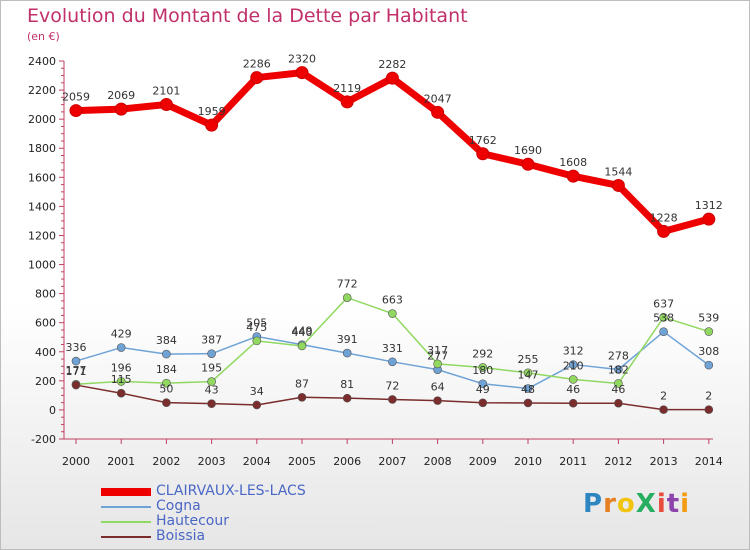 The height and width of the screenshot is (550, 750). Describe the element at coordinates (212, 461) in the screenshot. I see `x-tick-label: 2003` at that location.